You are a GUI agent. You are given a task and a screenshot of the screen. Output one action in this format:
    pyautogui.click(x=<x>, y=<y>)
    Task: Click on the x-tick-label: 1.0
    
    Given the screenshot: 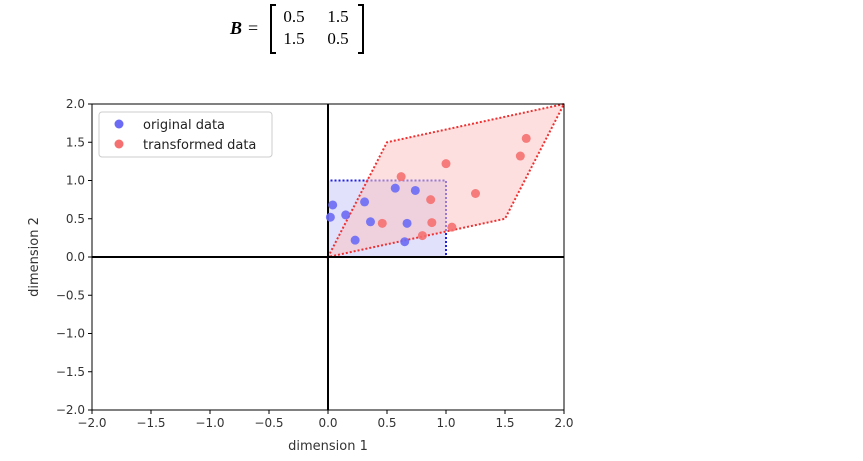 What is the action you would take?
    pyautogui.click(x=445, y=423)
    